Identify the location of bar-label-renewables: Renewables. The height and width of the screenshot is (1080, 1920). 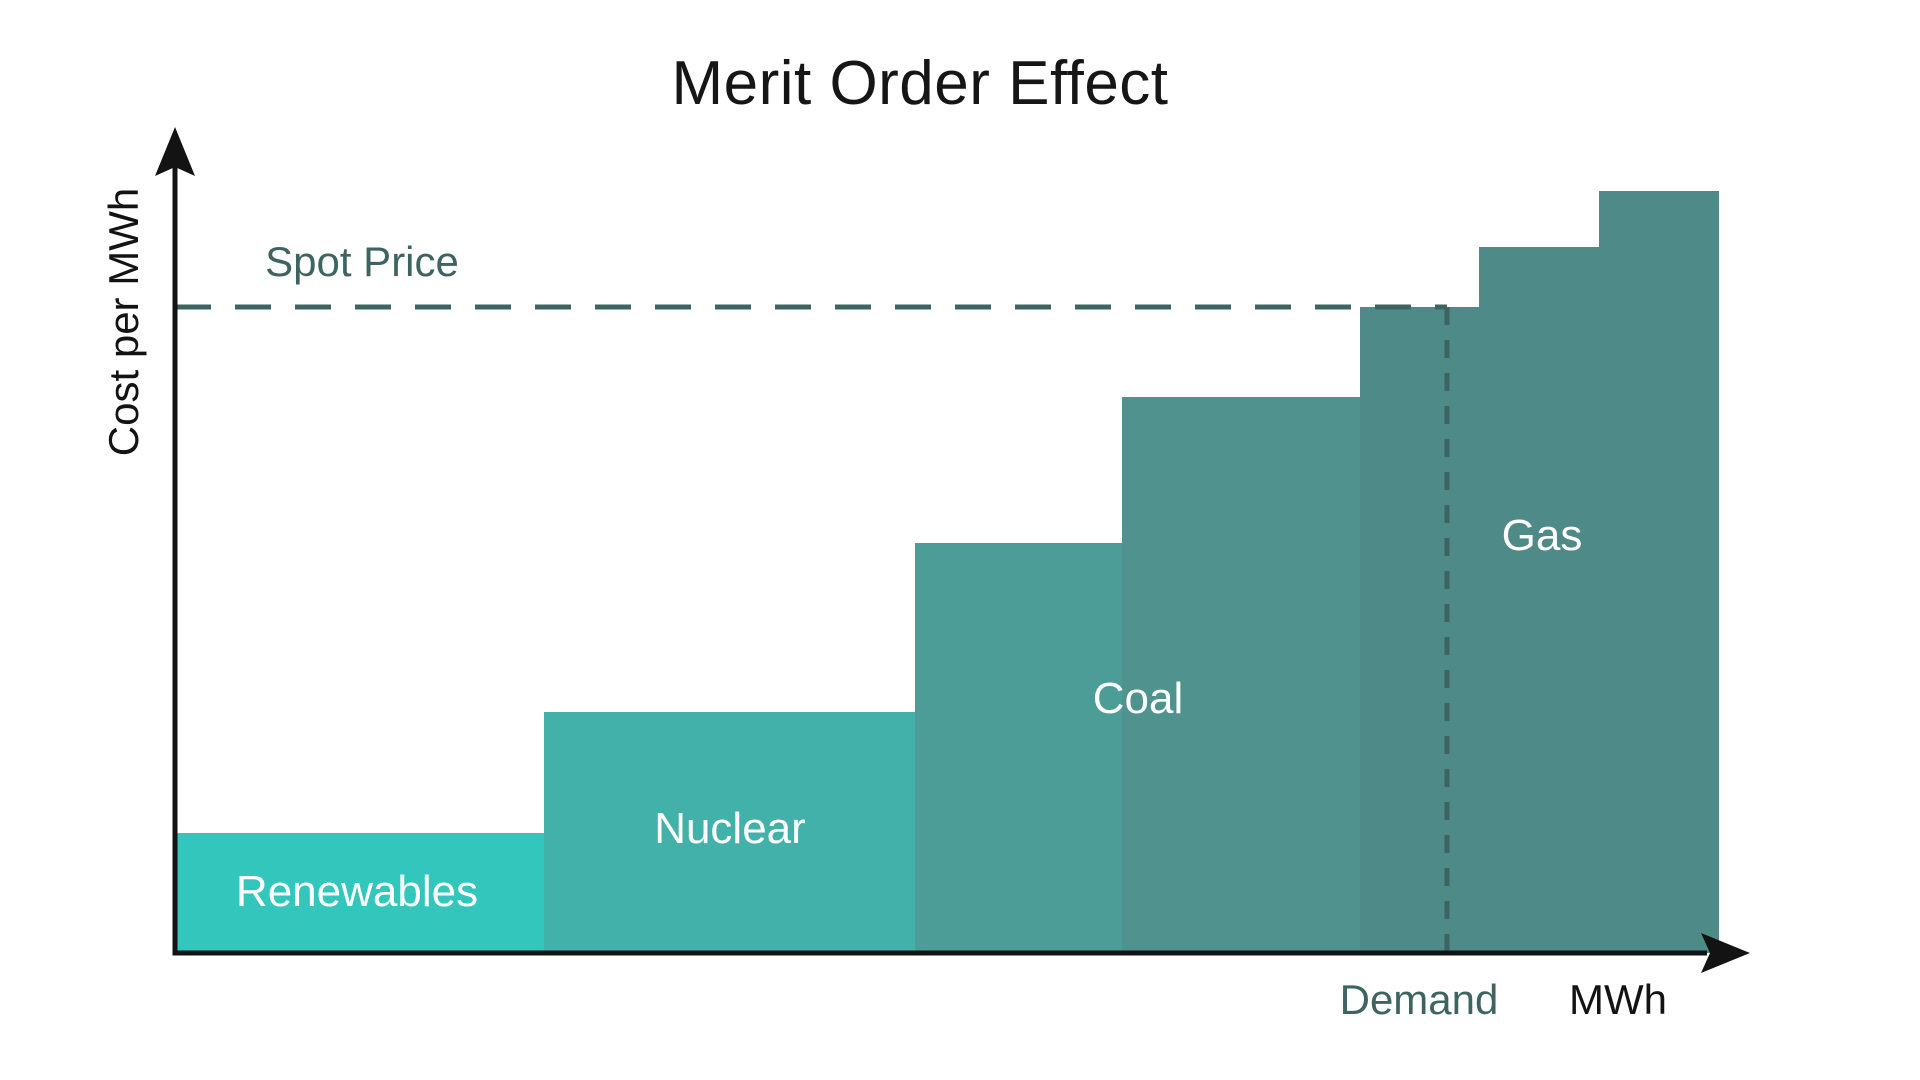
(357, 891).